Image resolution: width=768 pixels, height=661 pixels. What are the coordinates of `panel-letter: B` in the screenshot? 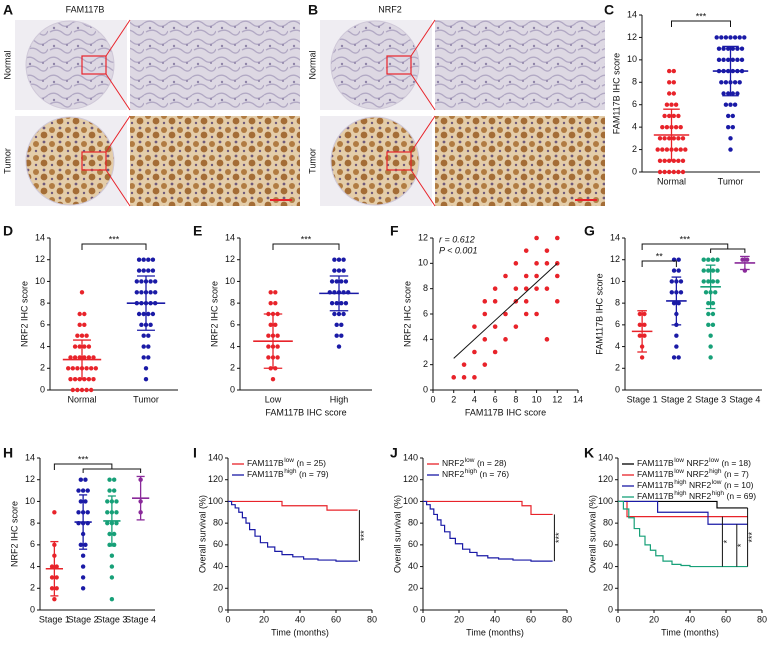 It's located at (313, 10).